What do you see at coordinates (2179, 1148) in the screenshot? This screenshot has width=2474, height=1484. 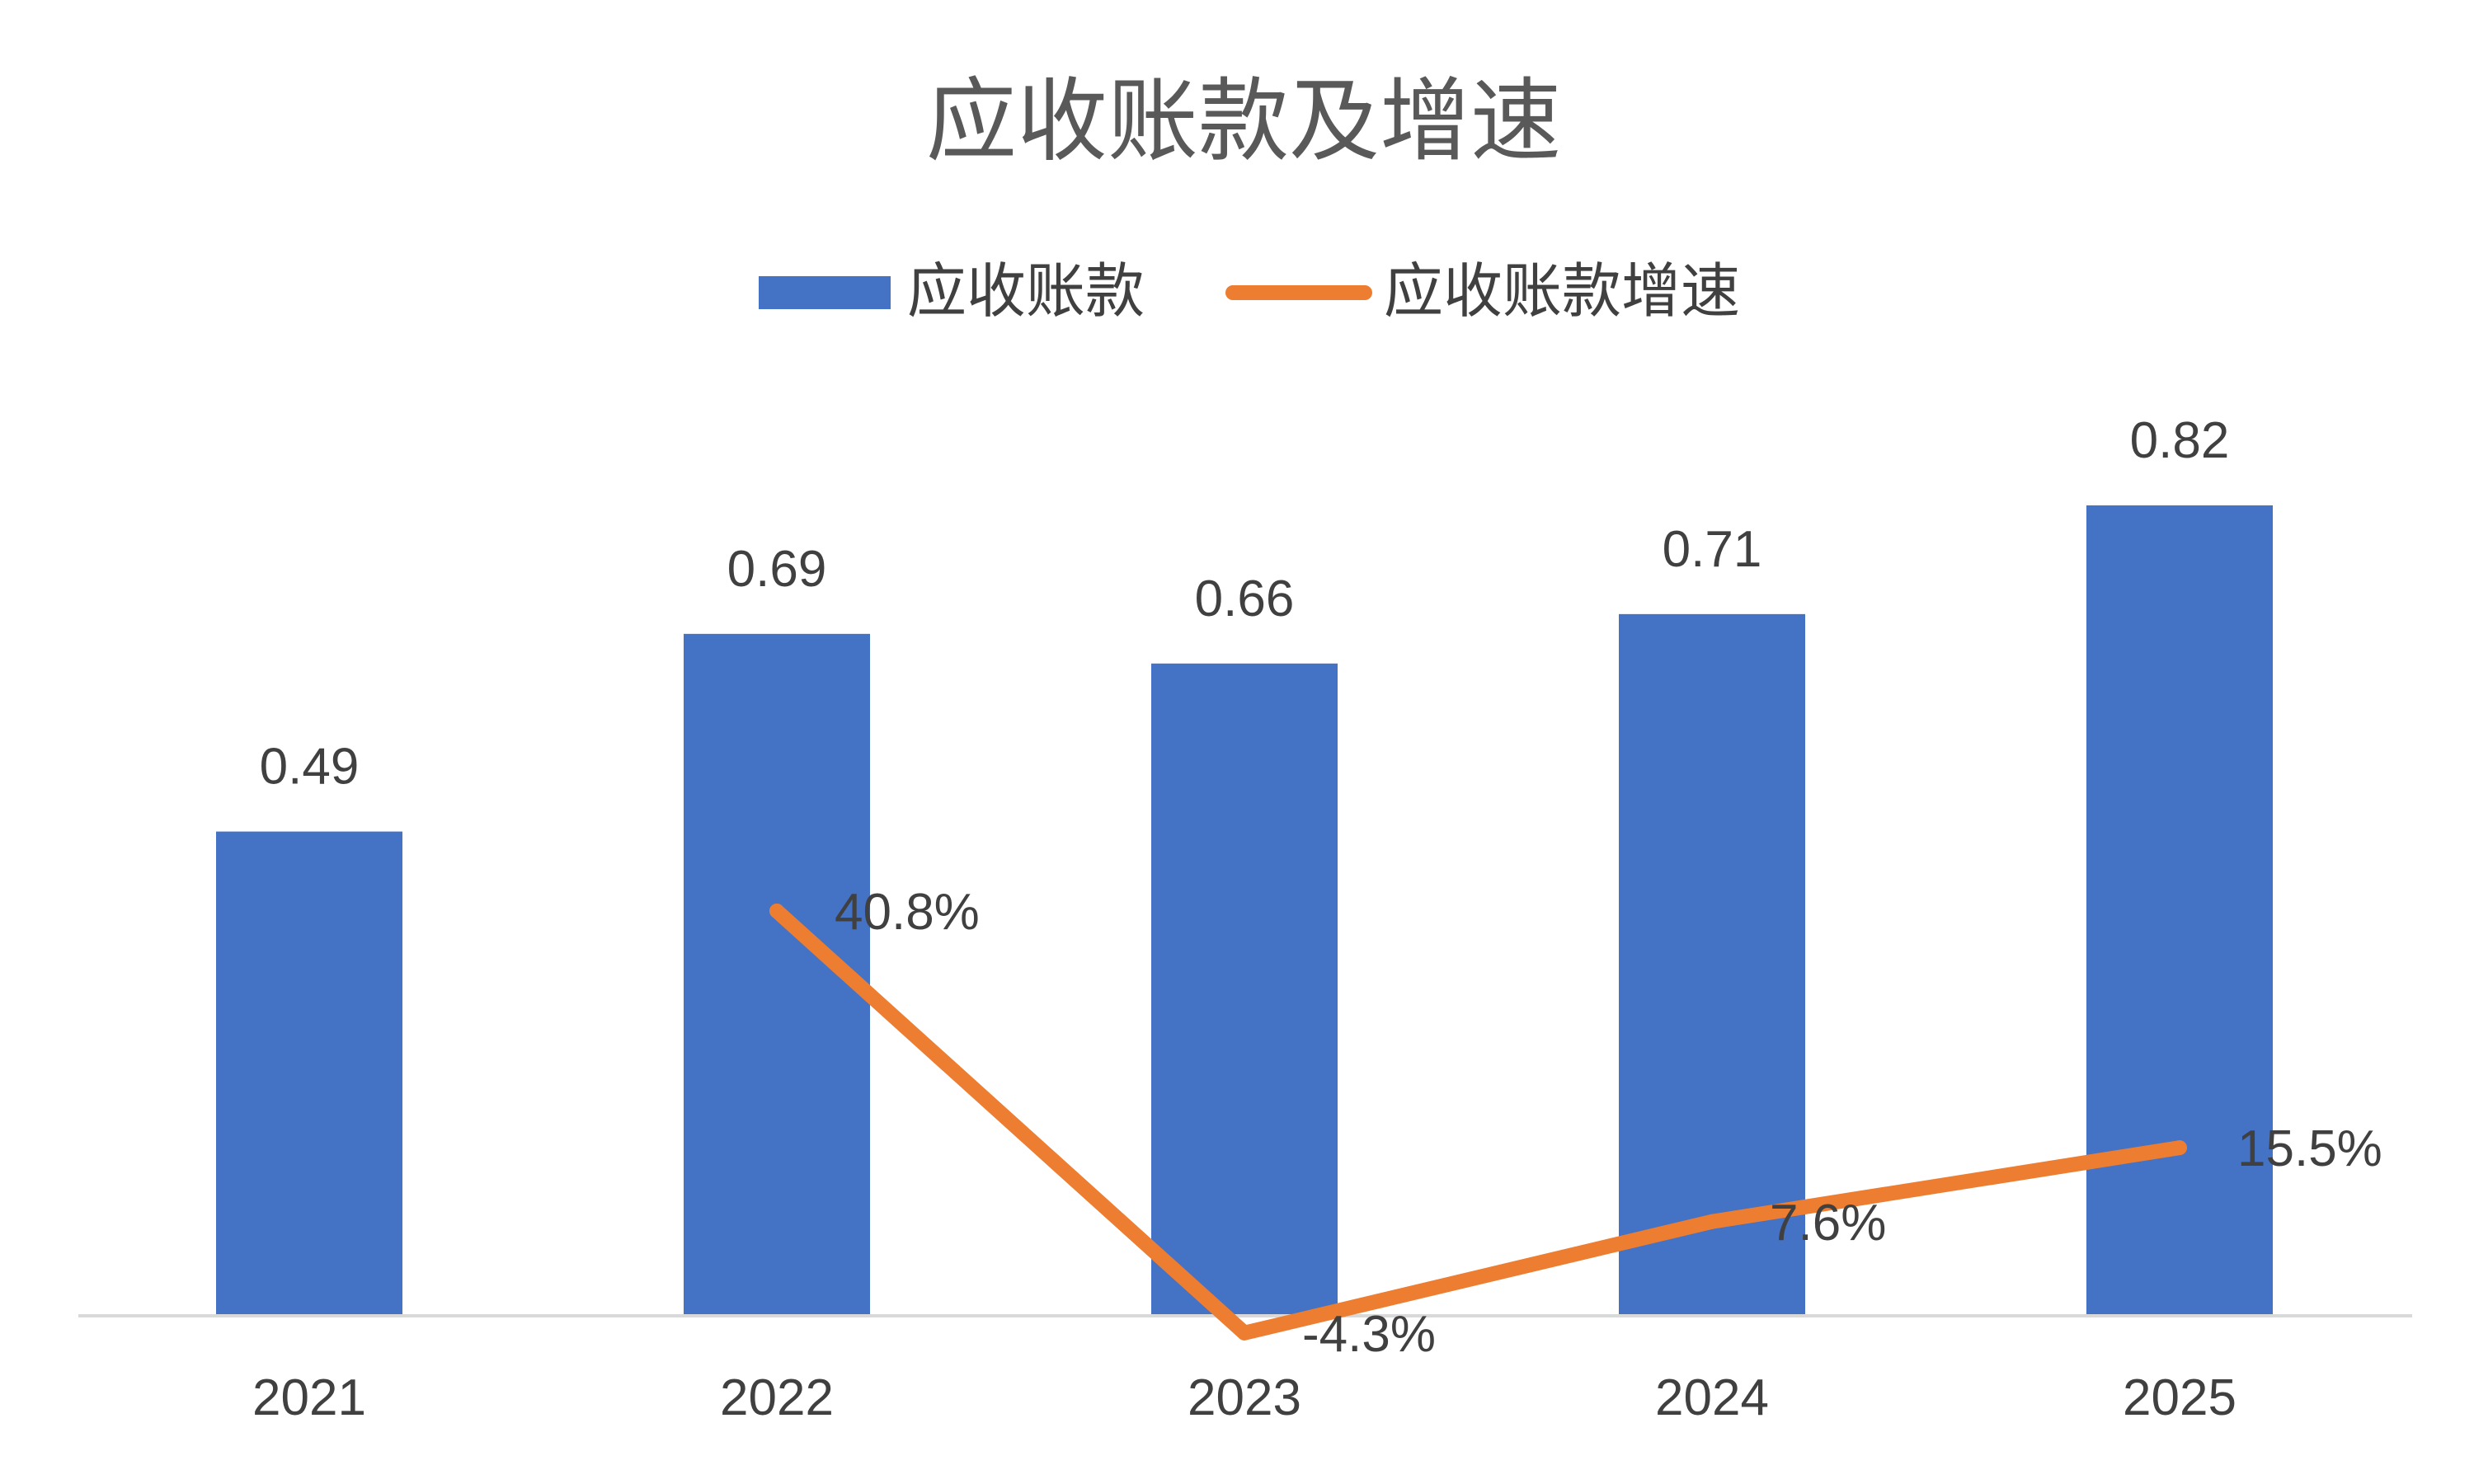 I see `growth-point-2025` at bounding box center [2179, 1148].